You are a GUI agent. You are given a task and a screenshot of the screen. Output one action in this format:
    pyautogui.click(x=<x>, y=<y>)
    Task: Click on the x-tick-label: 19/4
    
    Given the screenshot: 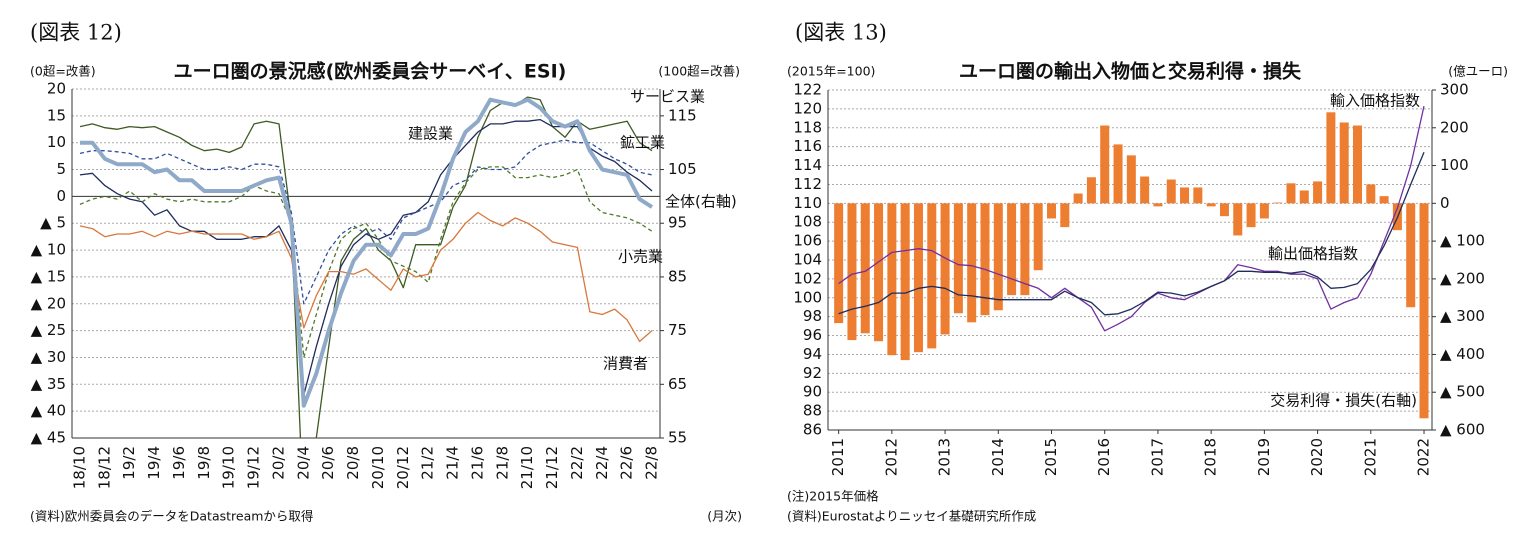 What is the action you would take?
    pyautogui.click(x=154, y=463)
    